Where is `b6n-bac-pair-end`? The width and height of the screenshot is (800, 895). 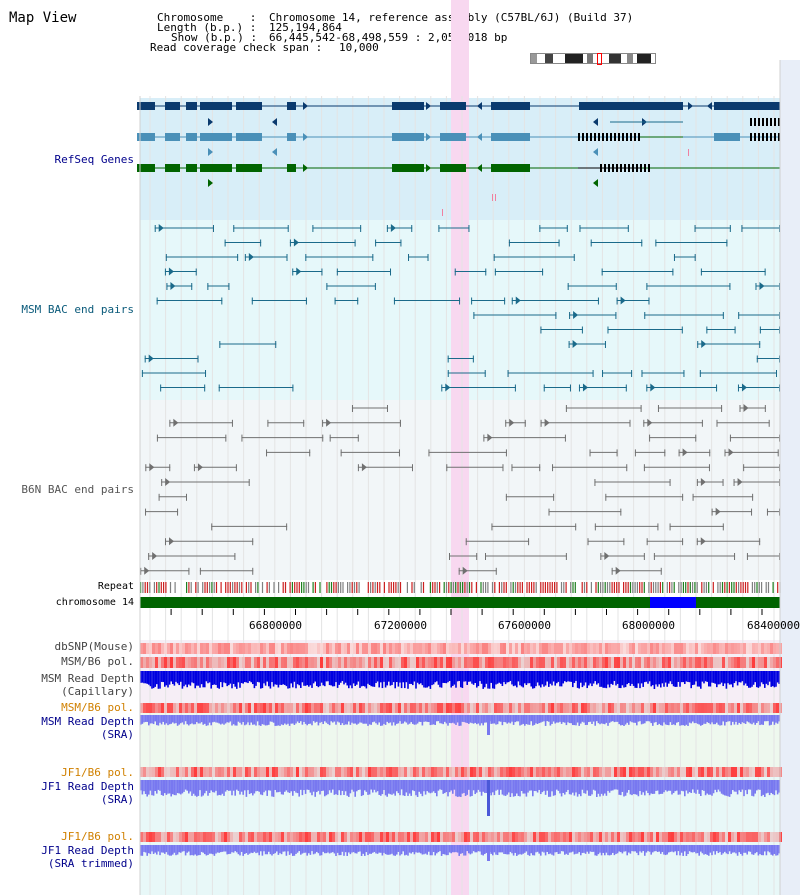
b6n-bac-pair-end is located at coordinates (601, 556).